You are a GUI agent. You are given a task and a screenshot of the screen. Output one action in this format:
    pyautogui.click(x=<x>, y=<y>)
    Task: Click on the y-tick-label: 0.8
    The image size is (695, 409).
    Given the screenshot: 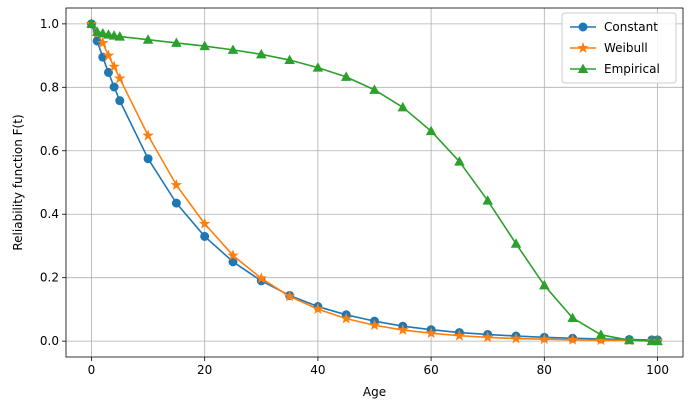 What is the action you would take?
    pyautogui.click(x=49, y=87)
    